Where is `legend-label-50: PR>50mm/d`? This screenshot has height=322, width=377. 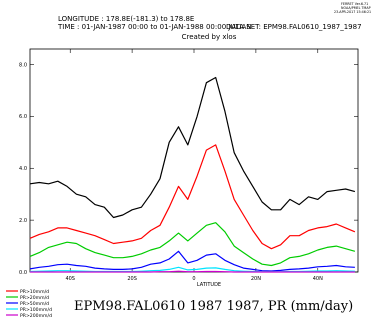 legend-label-50: PR>50mm/d is located at coordinates (34, 304).